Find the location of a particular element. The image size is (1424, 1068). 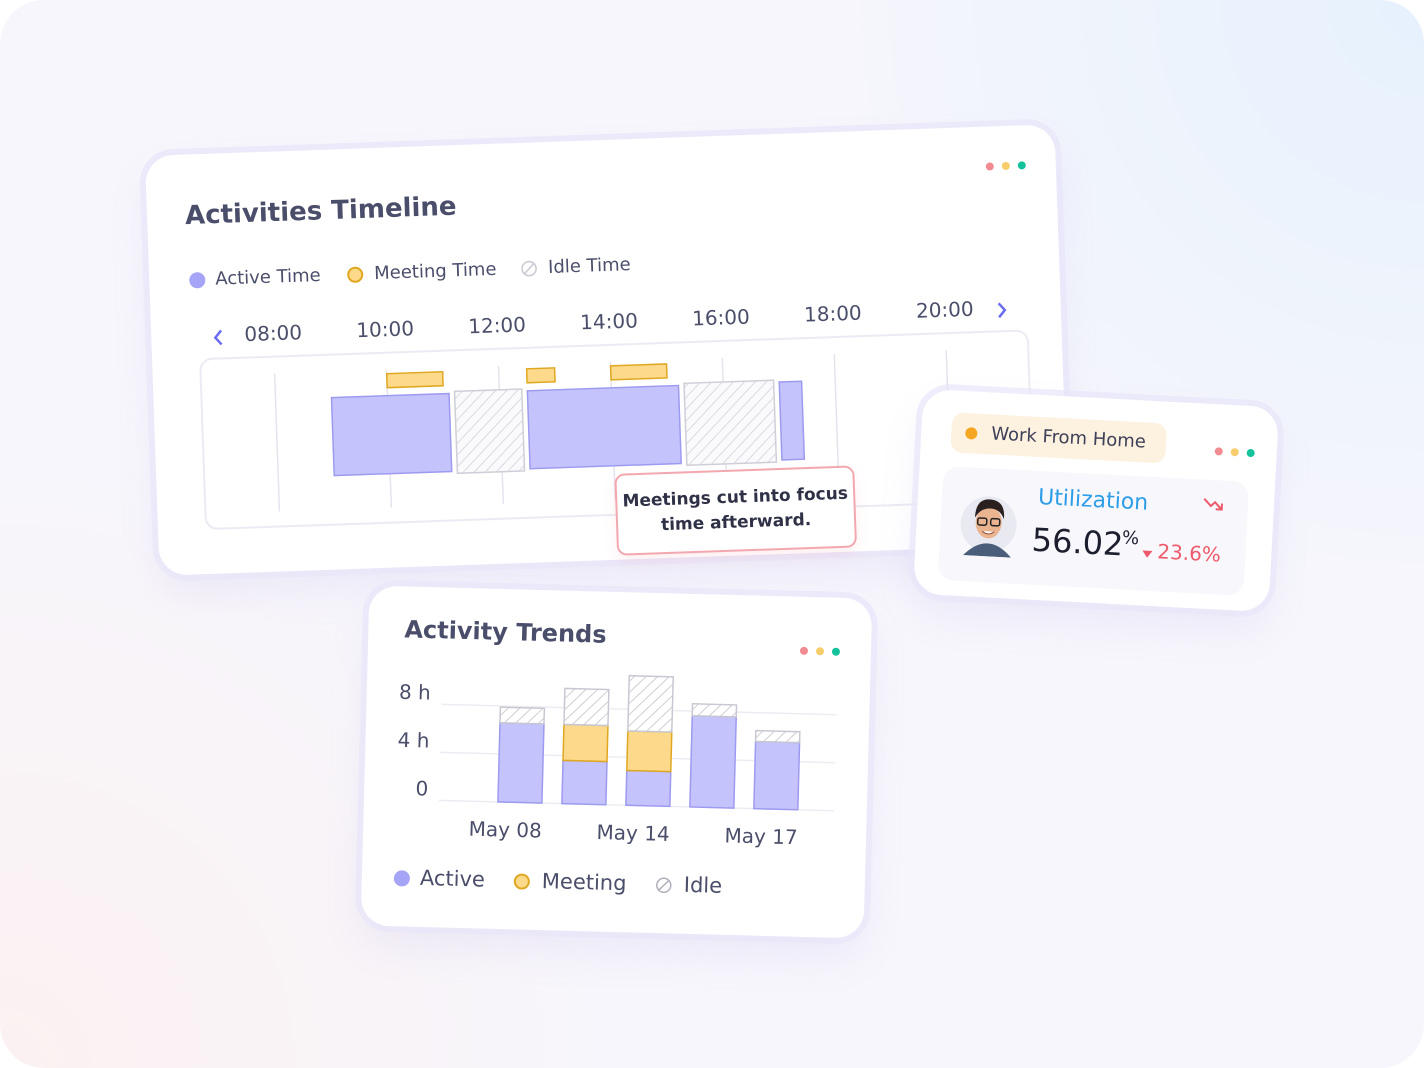

legend-label: Meeting is located at coordinates (584, 882).